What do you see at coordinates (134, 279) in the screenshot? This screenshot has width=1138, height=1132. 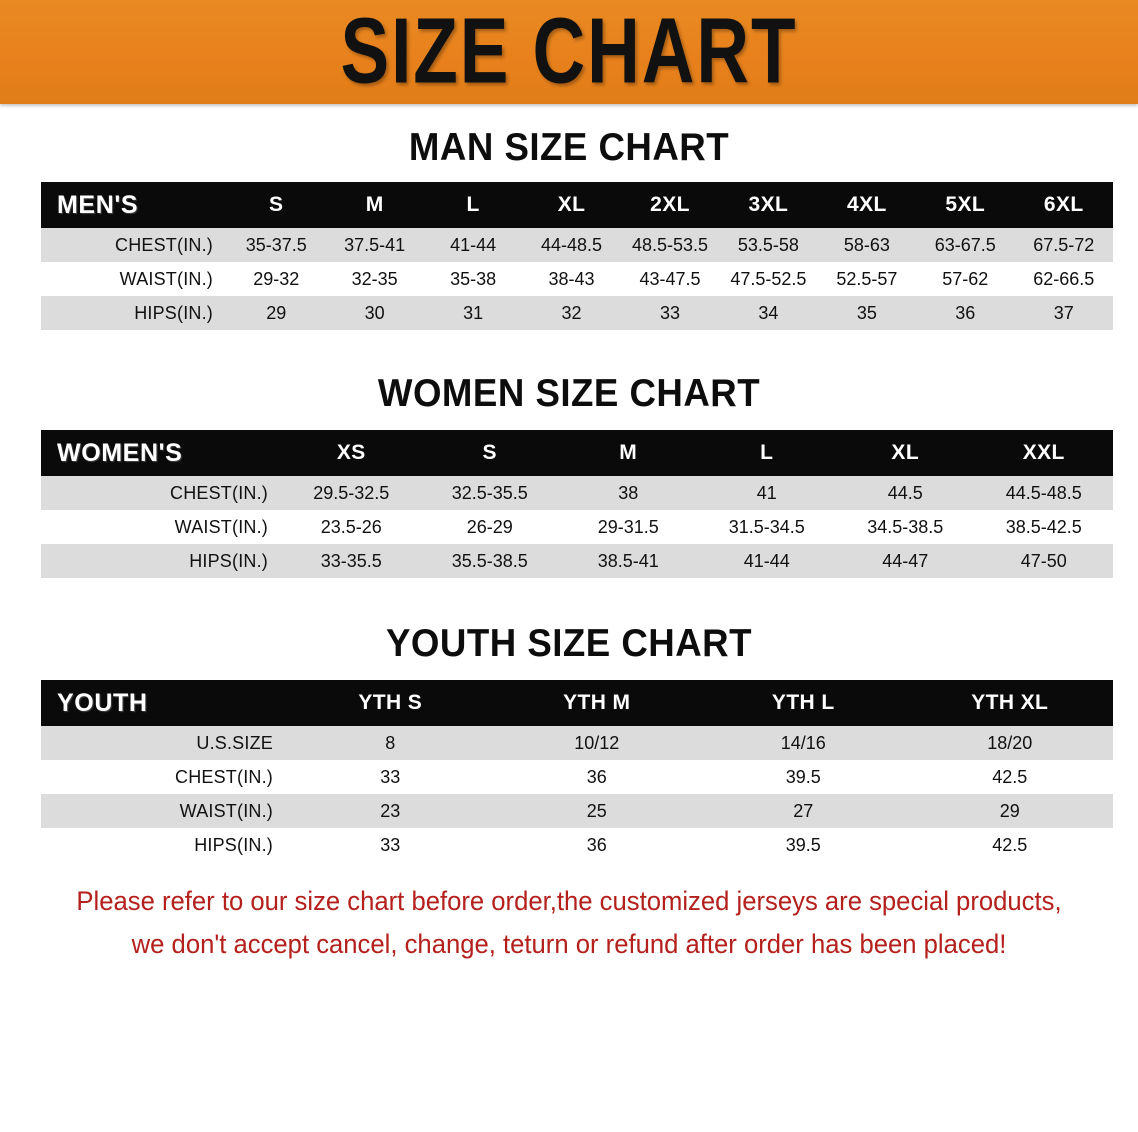 I see `man-row-label: WAIST(IN.)` at bounding box center [134, 279].